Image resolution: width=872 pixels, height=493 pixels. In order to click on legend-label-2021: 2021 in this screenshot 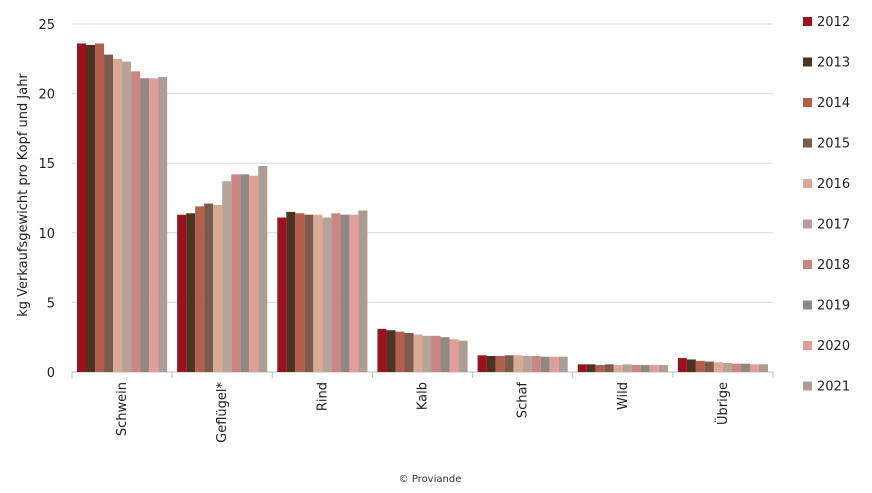, I will do `click(833, 387)`.